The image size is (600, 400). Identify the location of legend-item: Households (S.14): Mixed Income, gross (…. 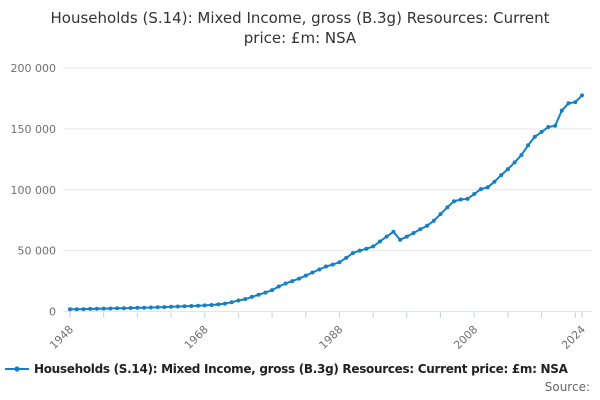
(302, 369).